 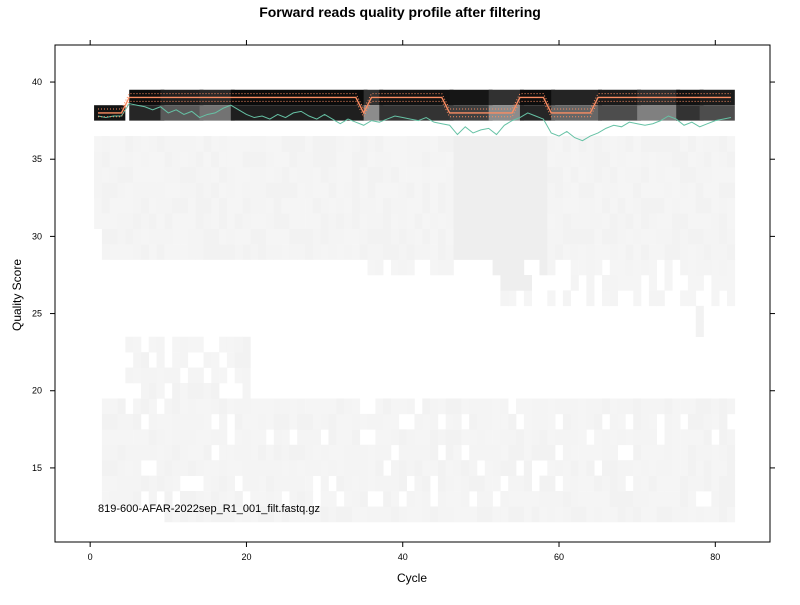 I want to click on statistics-lines, so click(x=414, y=117).